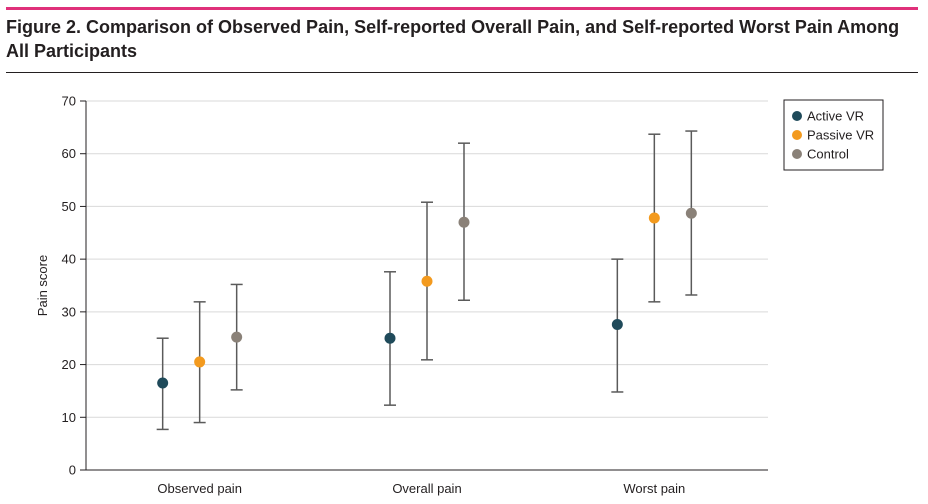 The image size is (928, 504). I want to click on x-tick-label-2: Worst pain, so click(654, 488).